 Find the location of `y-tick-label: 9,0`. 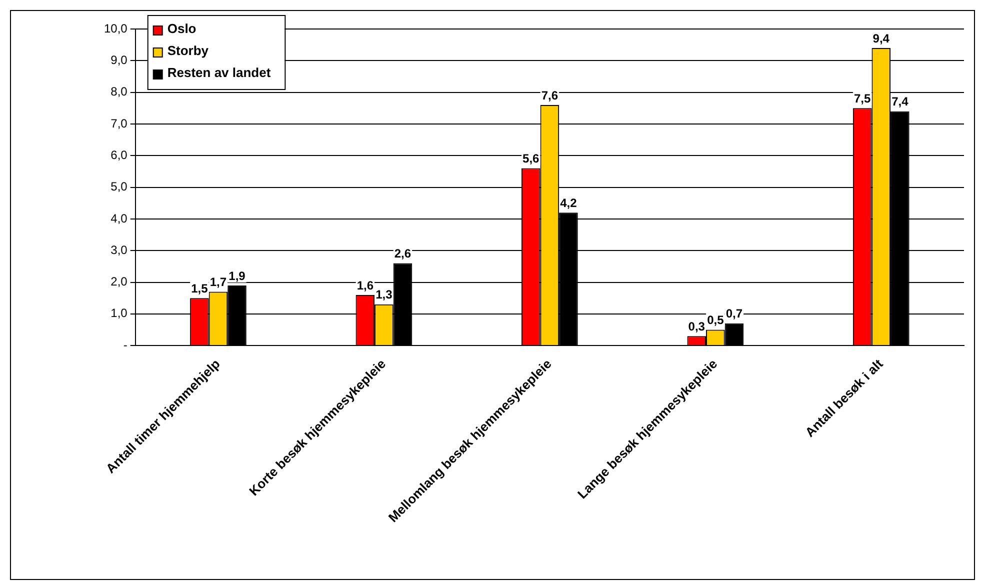

y-tick-label: 9,0 is located at coordinates (119, 59).